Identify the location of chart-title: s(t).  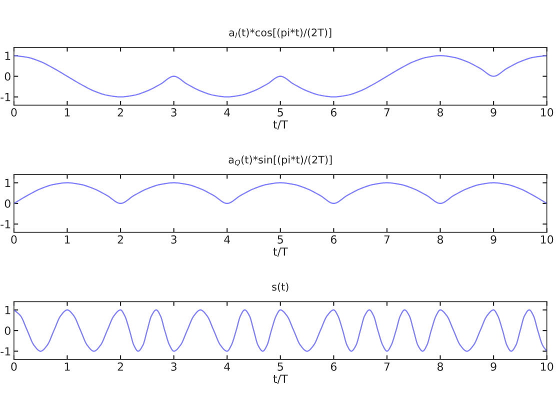
(280, 287).